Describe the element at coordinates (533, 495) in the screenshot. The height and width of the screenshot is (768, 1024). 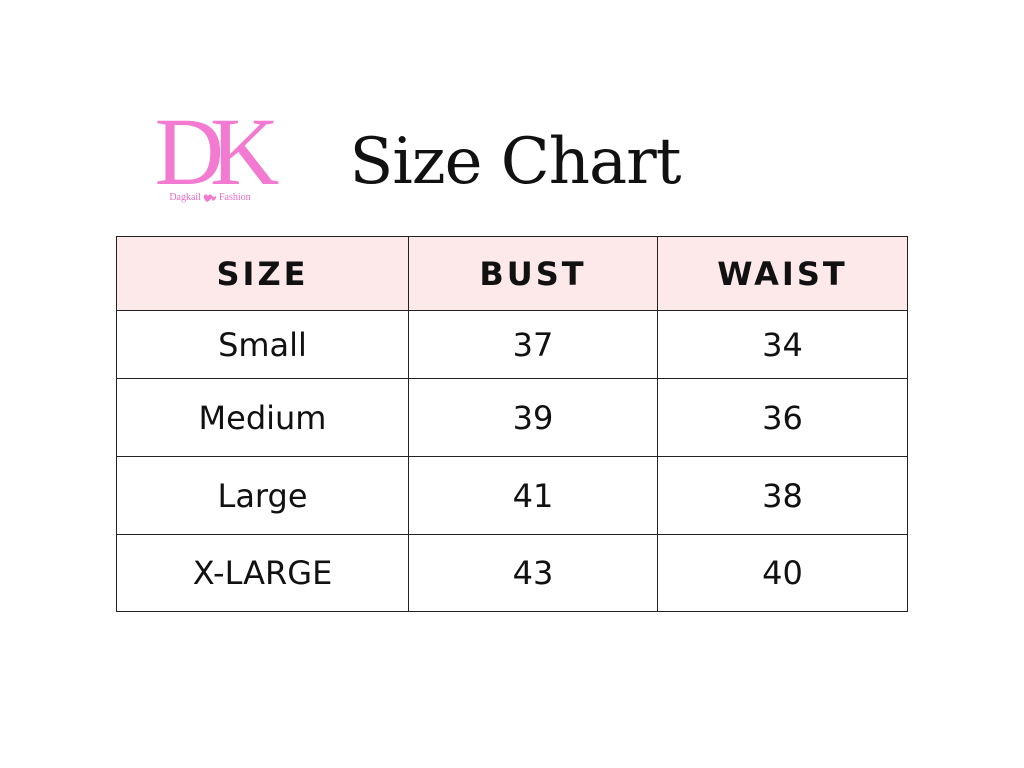
I see `table-cell: 41` at that location.